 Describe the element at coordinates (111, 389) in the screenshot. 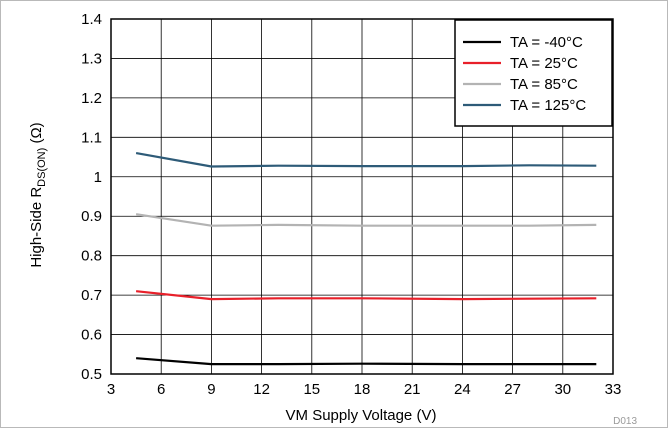

I see `x-tick-label: 3` at that location.